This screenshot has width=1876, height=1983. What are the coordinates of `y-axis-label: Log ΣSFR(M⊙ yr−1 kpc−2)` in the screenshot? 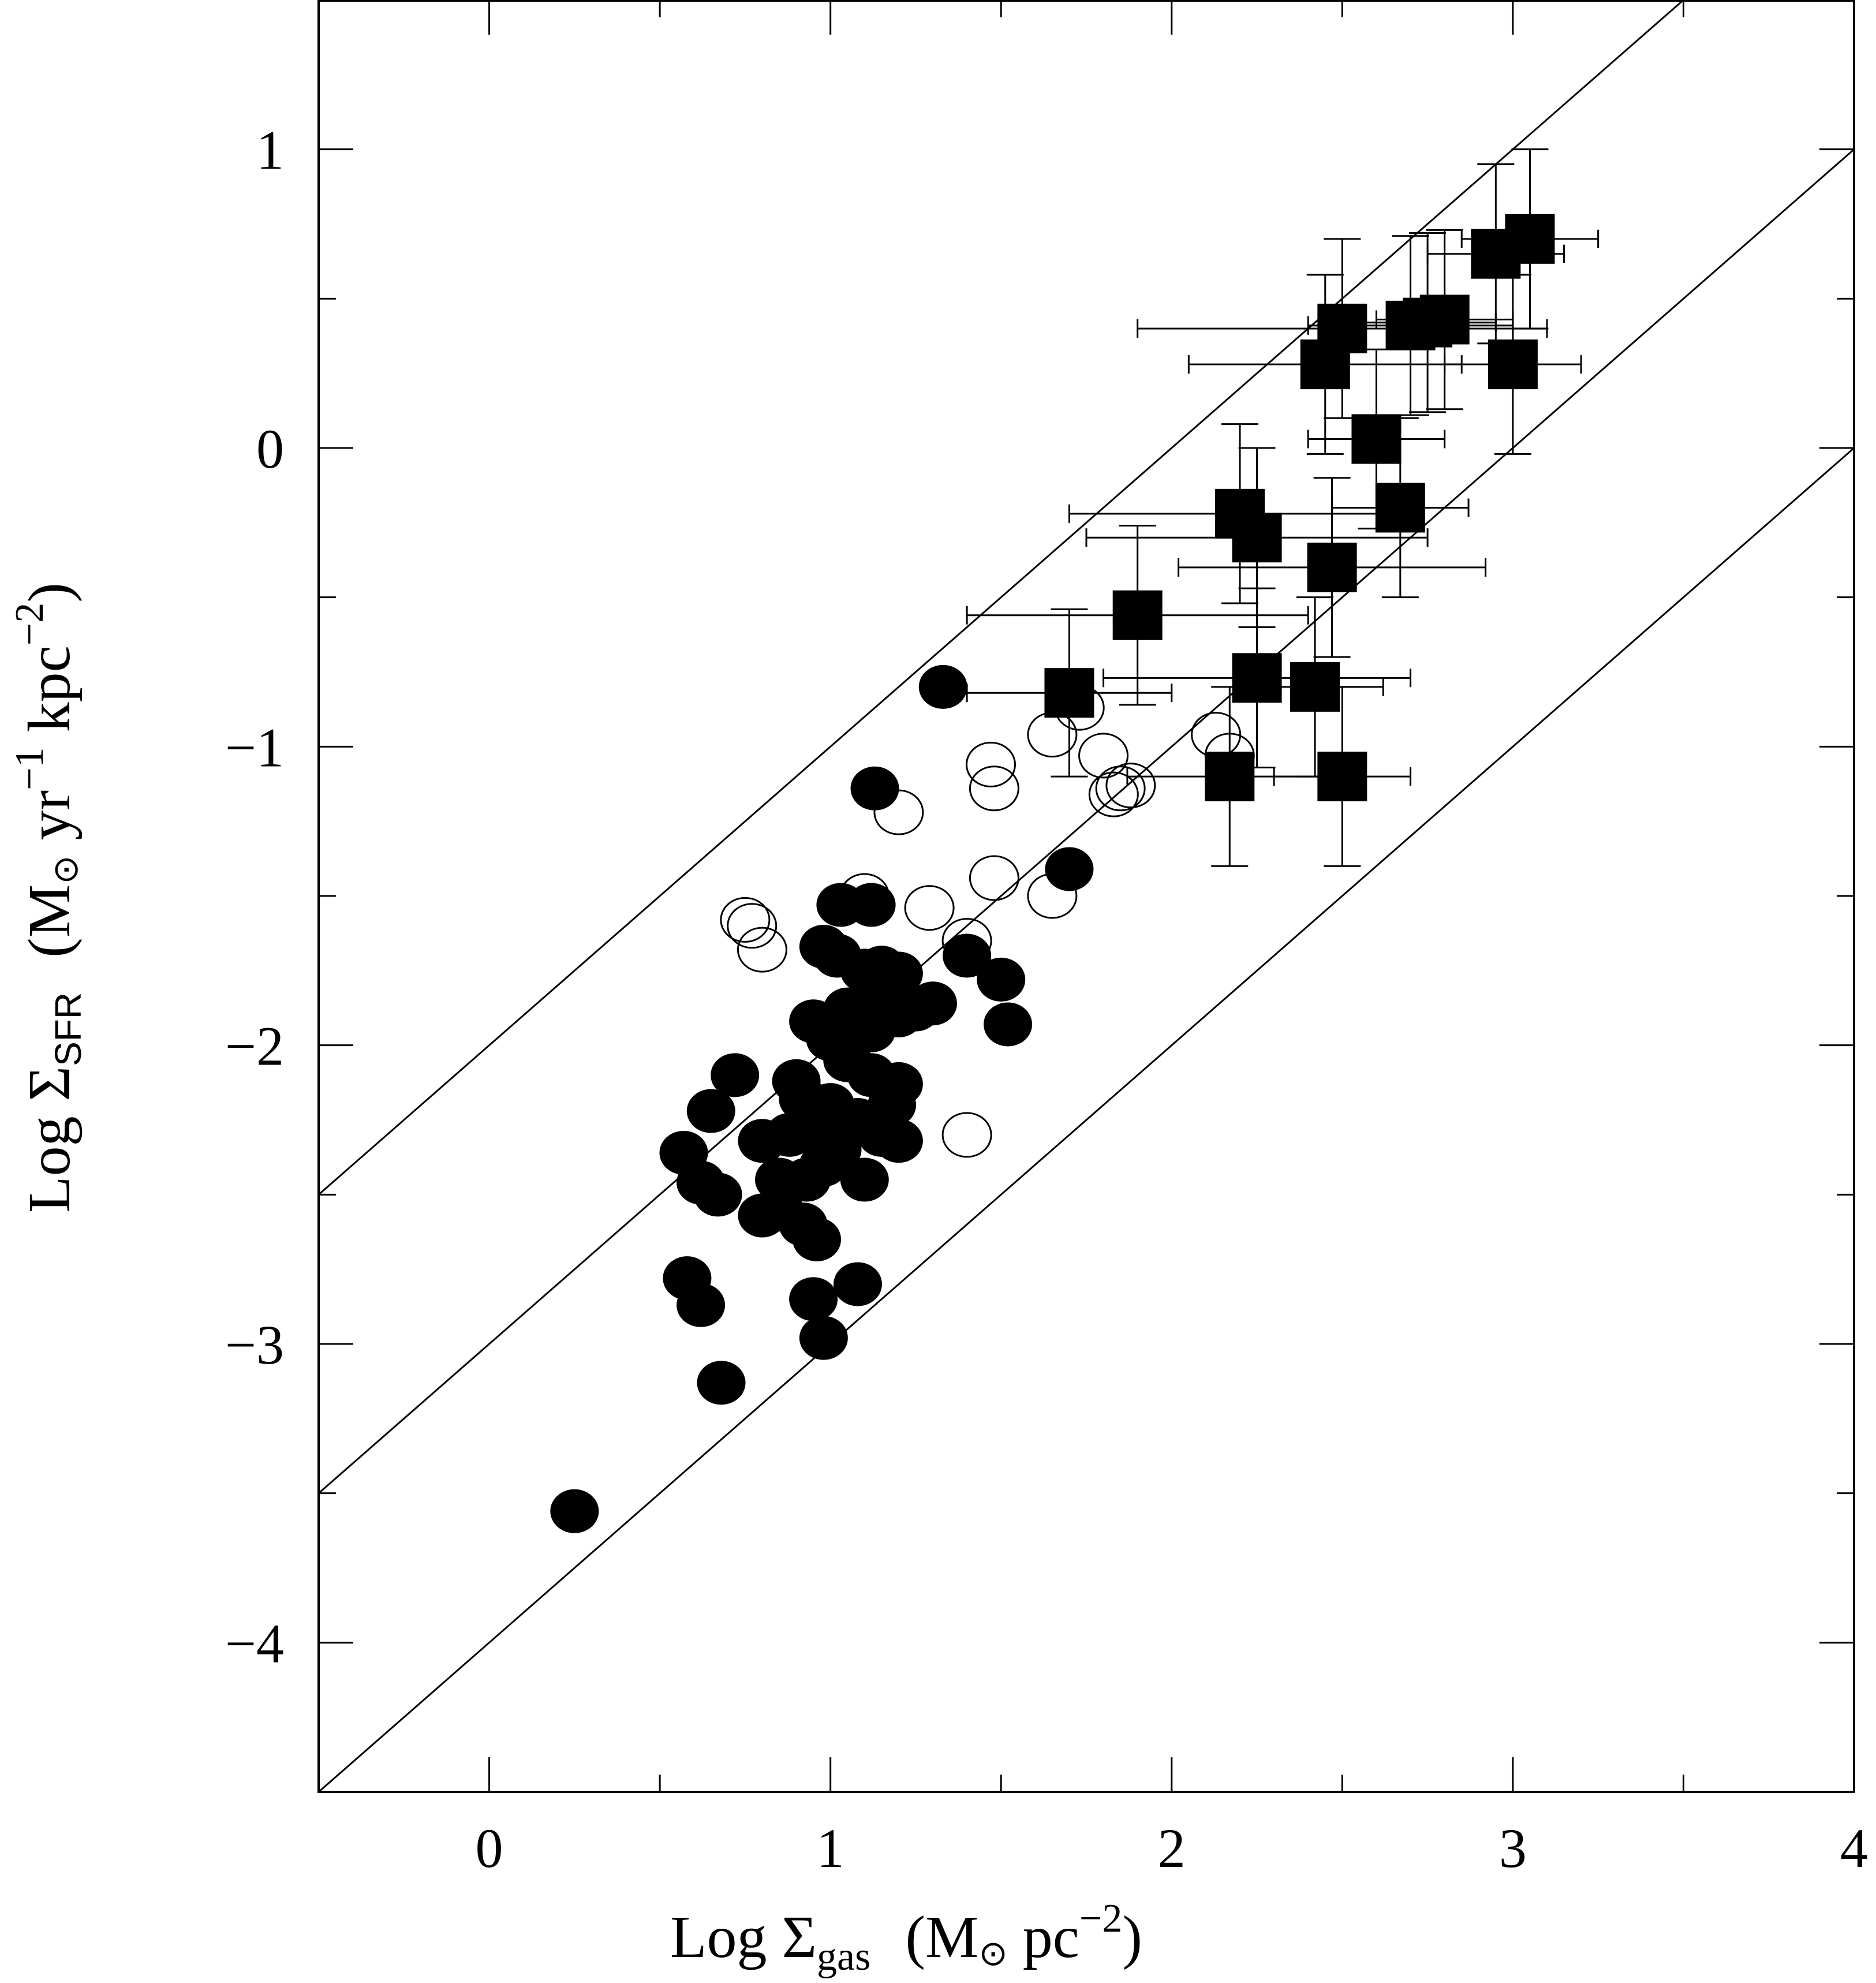 It's located at (48, 897).